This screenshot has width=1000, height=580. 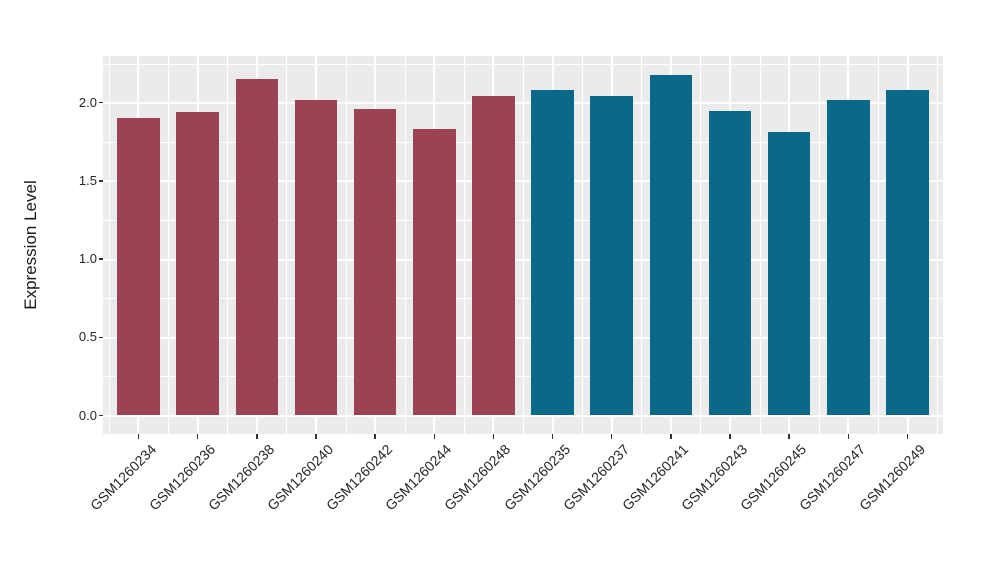 What do you see at coordinates (375, 262) in the screenshot?
I see `bar-GSM1260242` at bounding box center [375, 262].